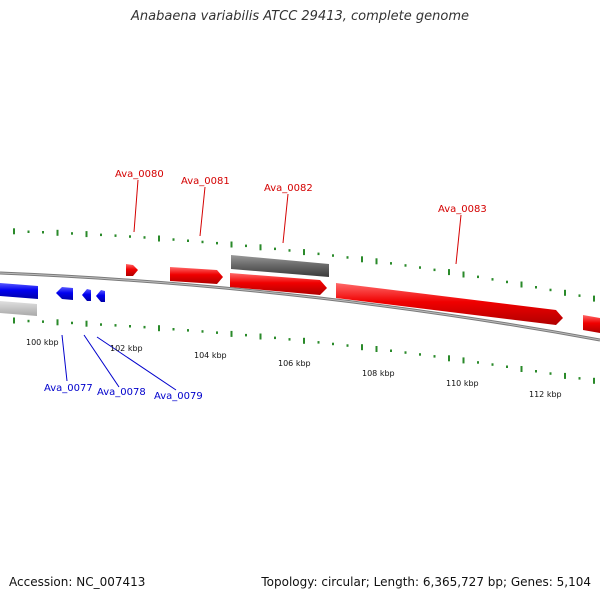  Describe the element at coordinates (86, 295) in the screenshot. I see `gene-arrow-ava-0079a` at that location.